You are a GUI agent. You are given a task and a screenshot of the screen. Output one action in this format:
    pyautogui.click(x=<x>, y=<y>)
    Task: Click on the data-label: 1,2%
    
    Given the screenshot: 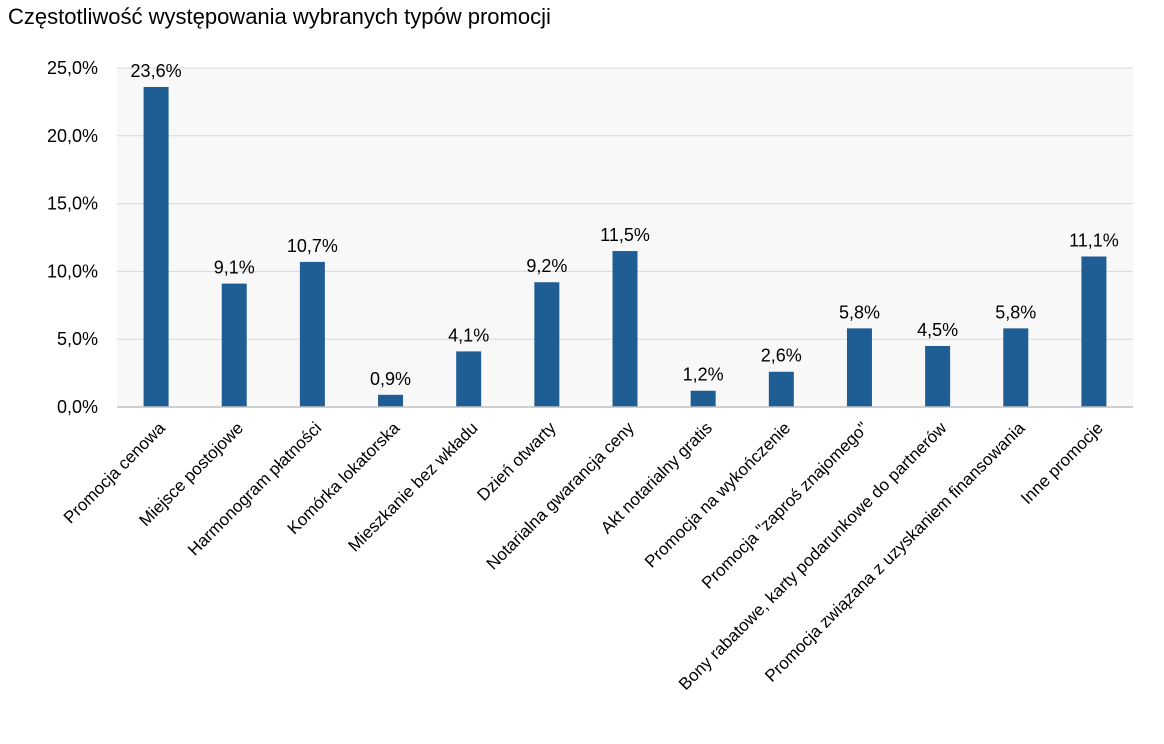 What is the action you would take?
    pyautogui.click(x=703, y=375)
    